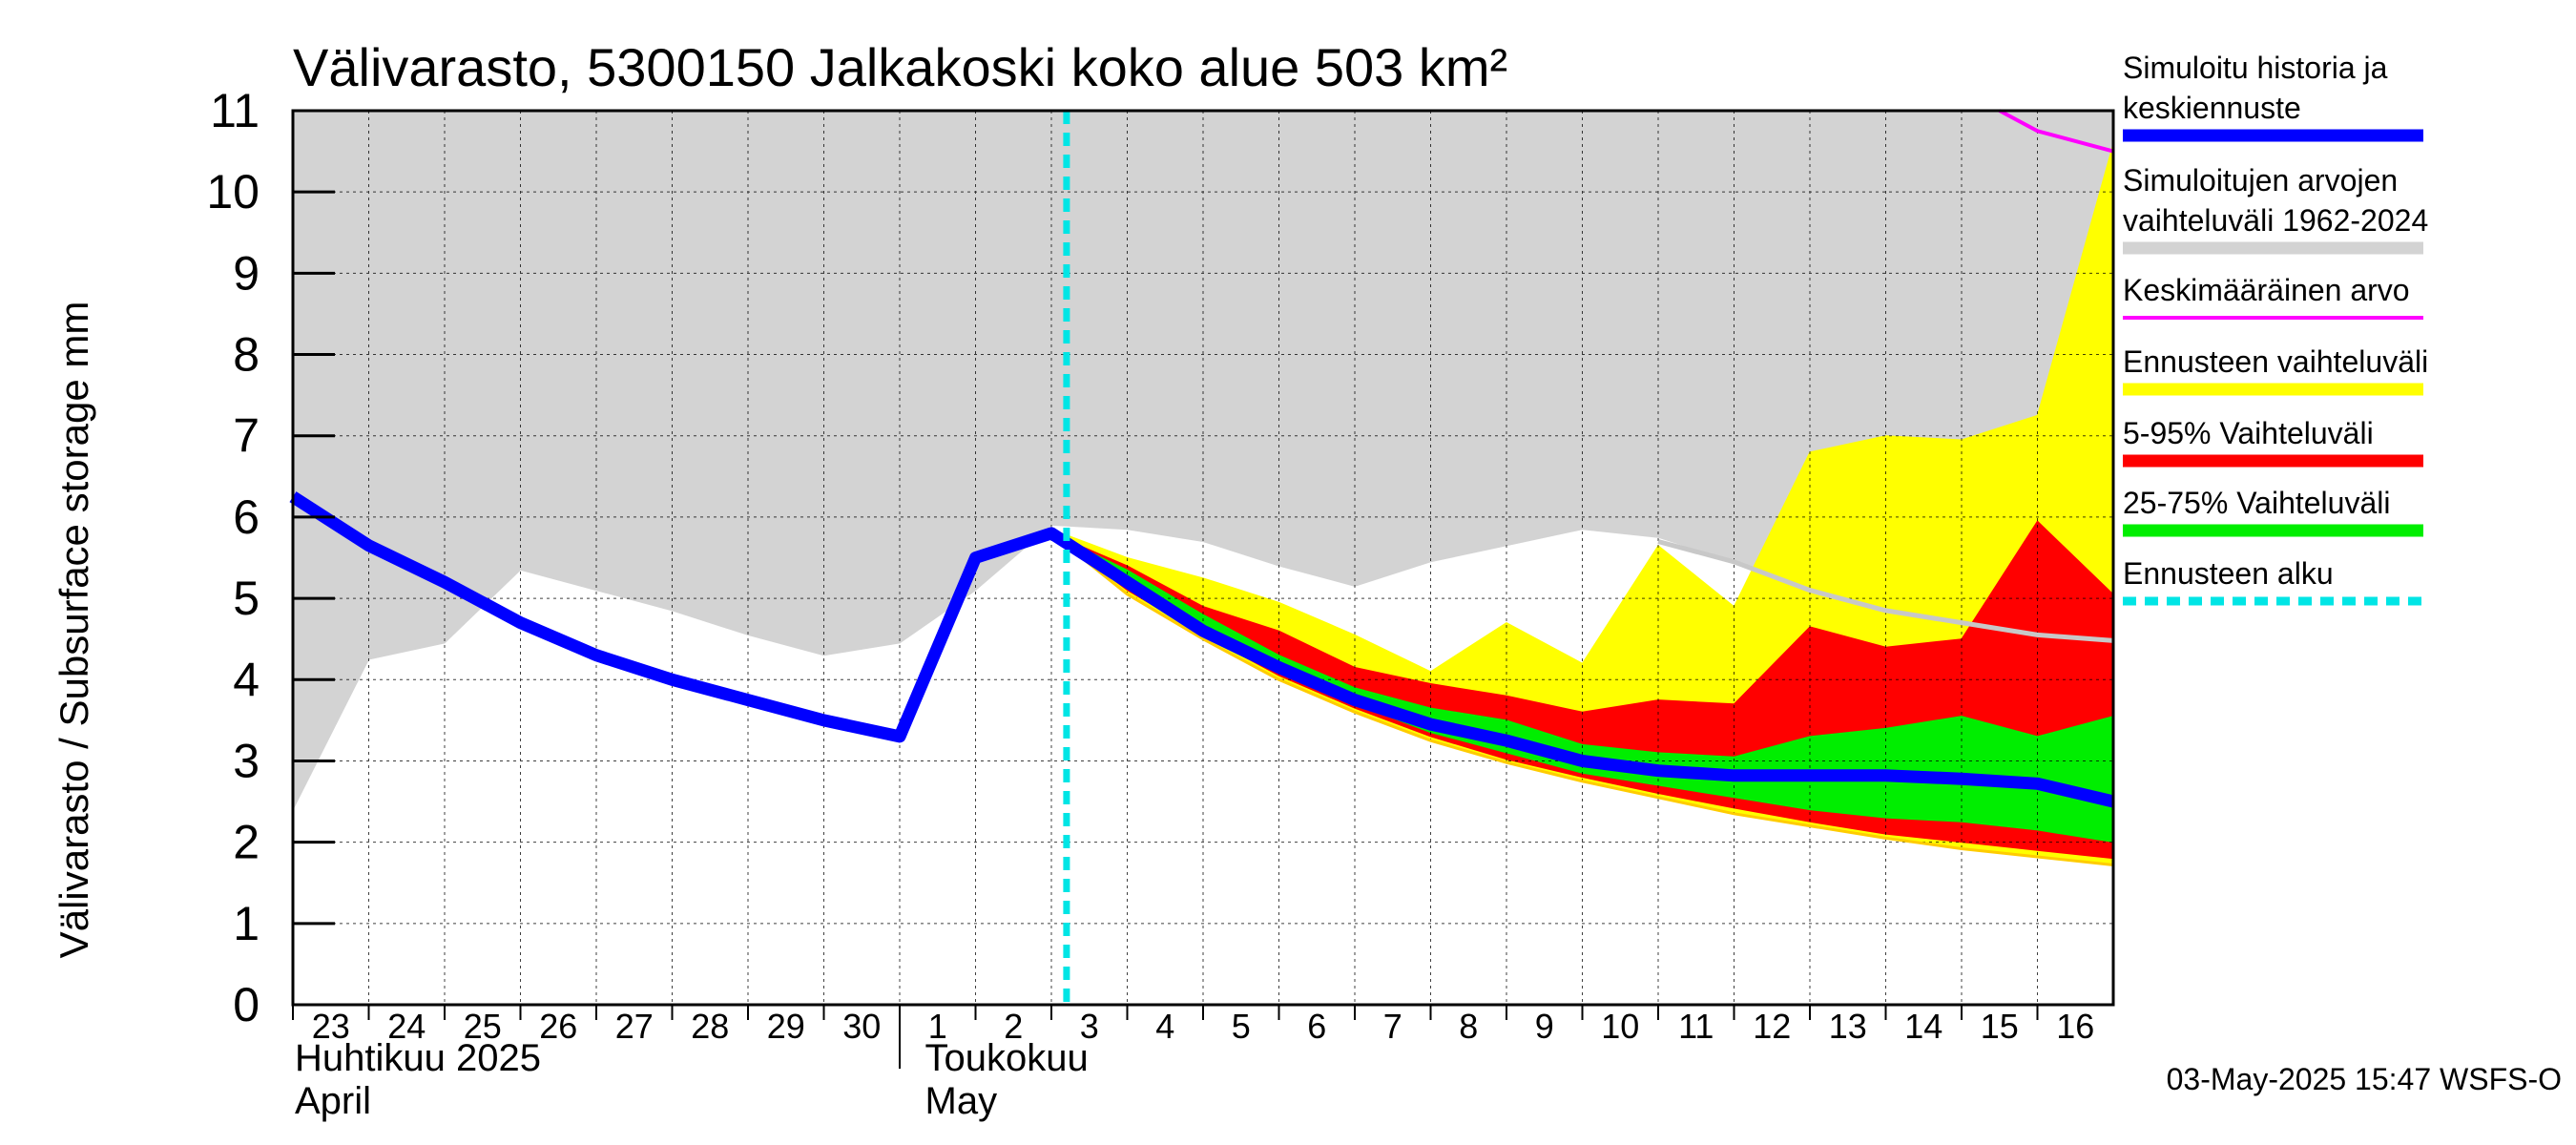 This screenshot has height=1145, width=2576. What do you see at coordinates (1582, 698) in the screenshot?
I see `forecast-min-edge` at bounding box center [1582, 698].